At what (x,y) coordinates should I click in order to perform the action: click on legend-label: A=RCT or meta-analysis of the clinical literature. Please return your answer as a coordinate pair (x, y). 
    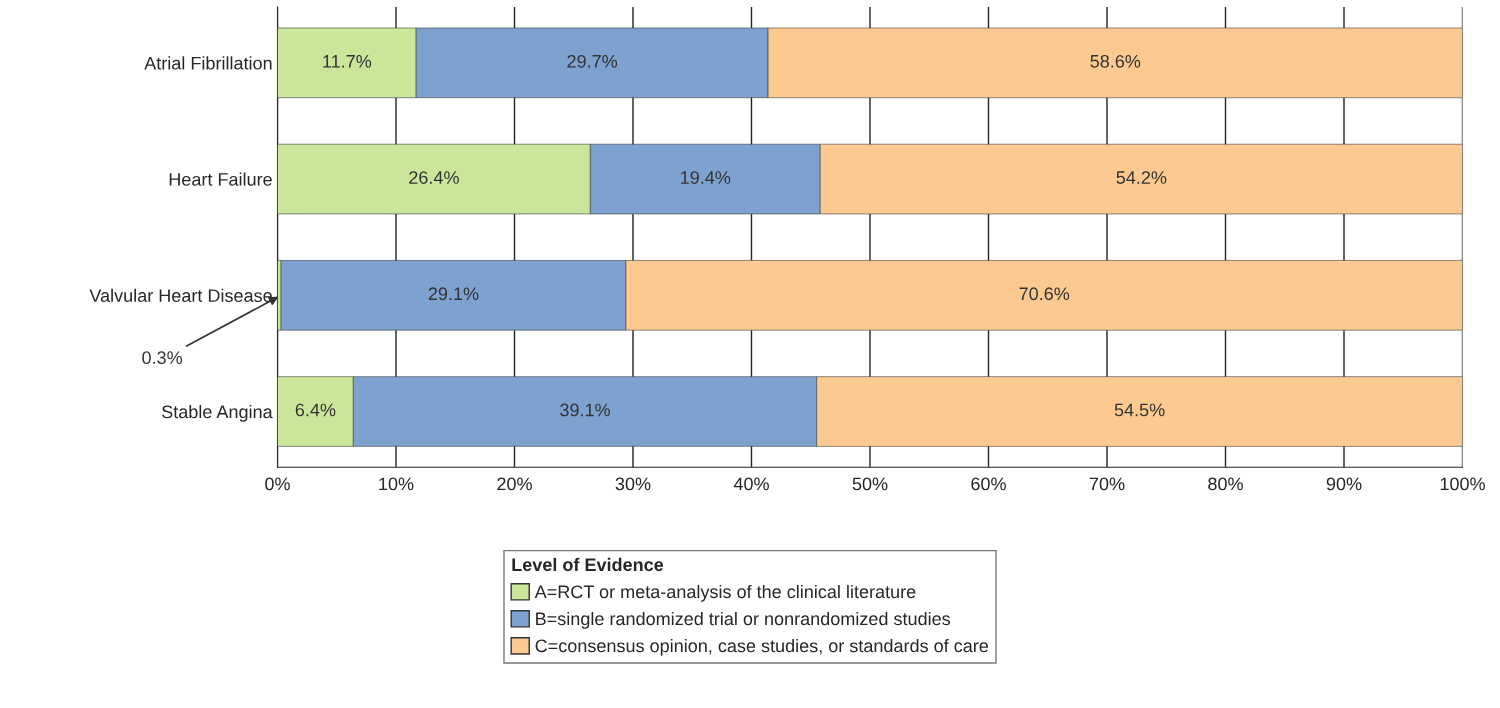
    Looking at the image, I should click on (725, 593).